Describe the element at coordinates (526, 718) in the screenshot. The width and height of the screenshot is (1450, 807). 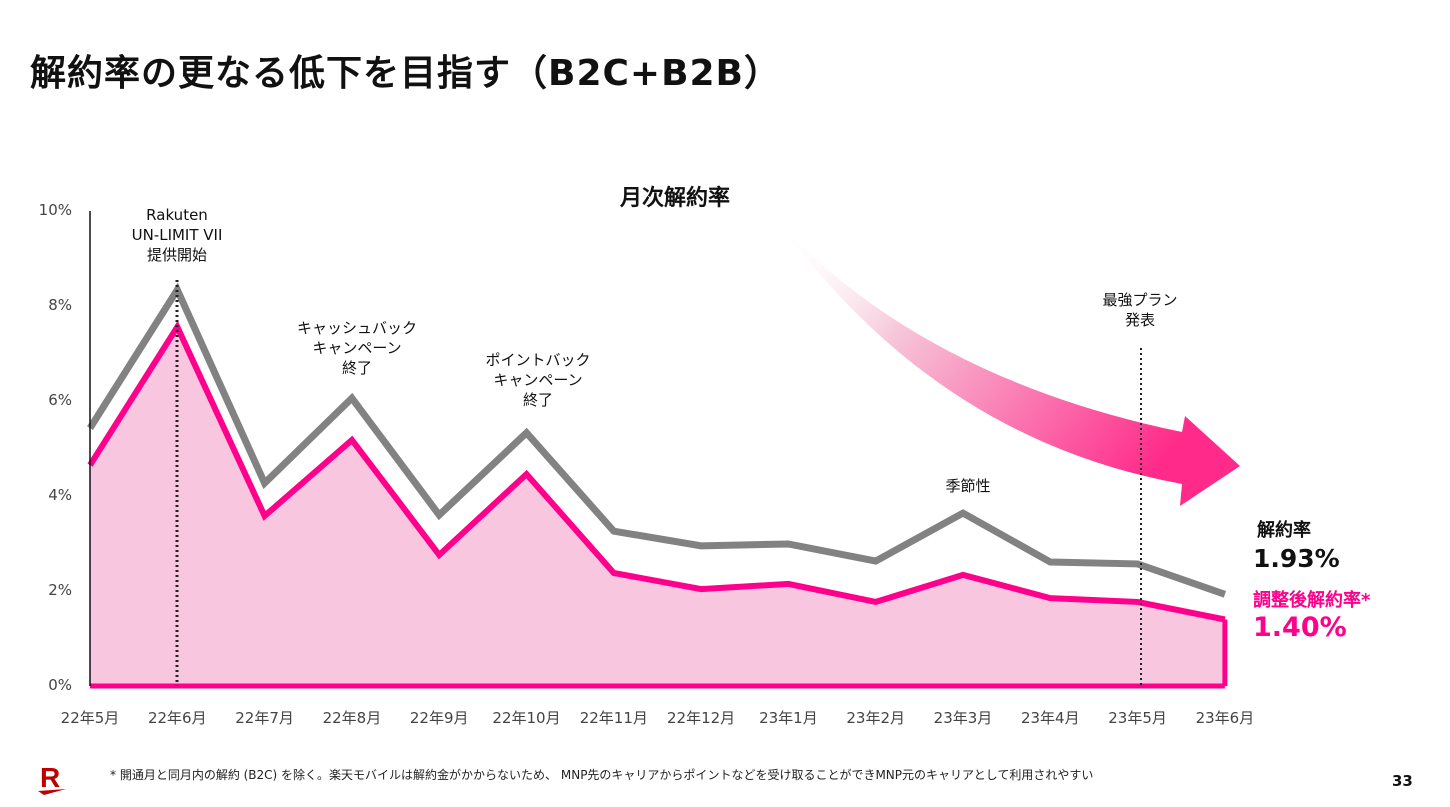
I see `x-tick-label: 22年10月` at that location.